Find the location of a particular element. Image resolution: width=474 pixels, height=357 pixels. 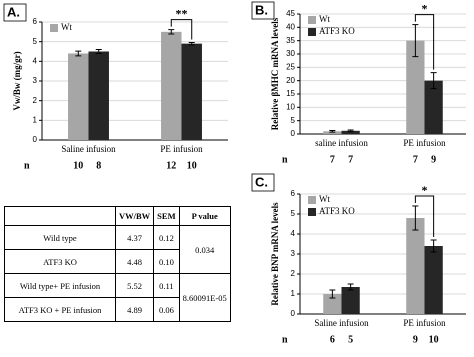

panel-label: C. is located at coordinates (261, 181).